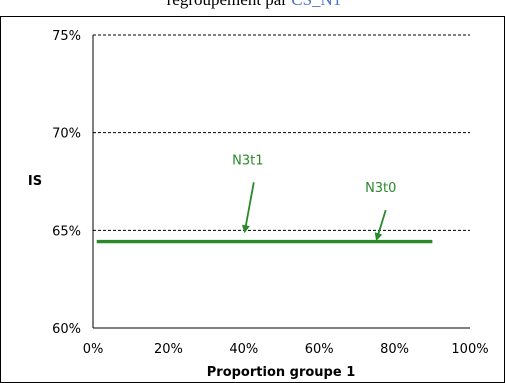  I want to click on chart-title-prefix: regroupement par, so click(229, 4).